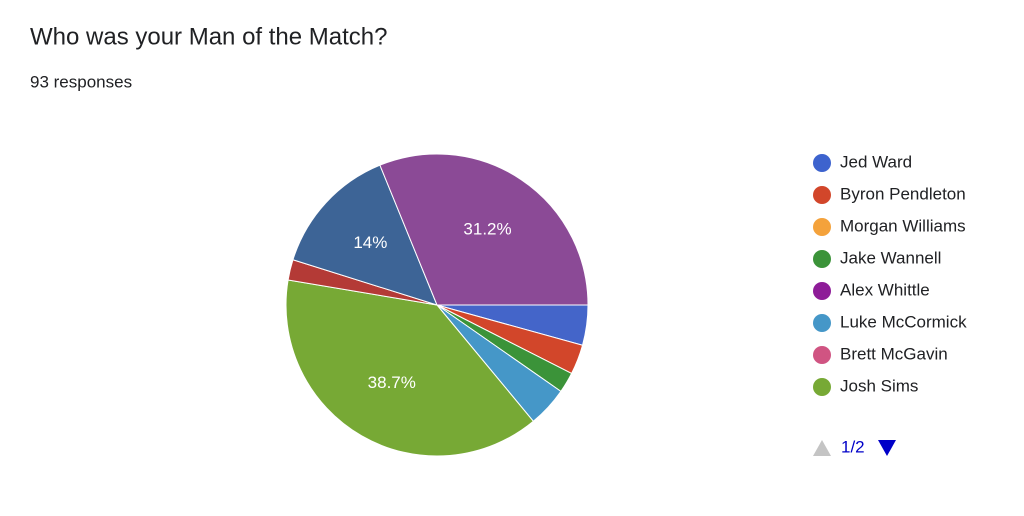 The height and width of the screenshot is (516, 1024). Describe the element at coordinates (853, 446) in the screenshot. I see `legend-page: 1/2` at that location.